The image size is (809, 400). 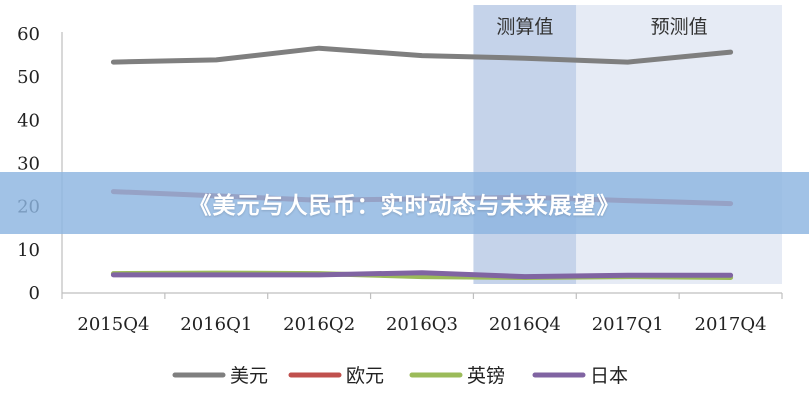 What do you see at coordinates (679, 27) in the screenshot?
I see `shaded-region-label-1: 预测值` at bounding box center [679, 27].